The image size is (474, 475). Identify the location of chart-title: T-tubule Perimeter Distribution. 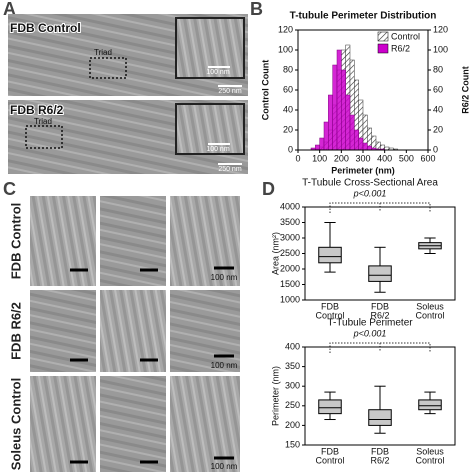
(363, 16).